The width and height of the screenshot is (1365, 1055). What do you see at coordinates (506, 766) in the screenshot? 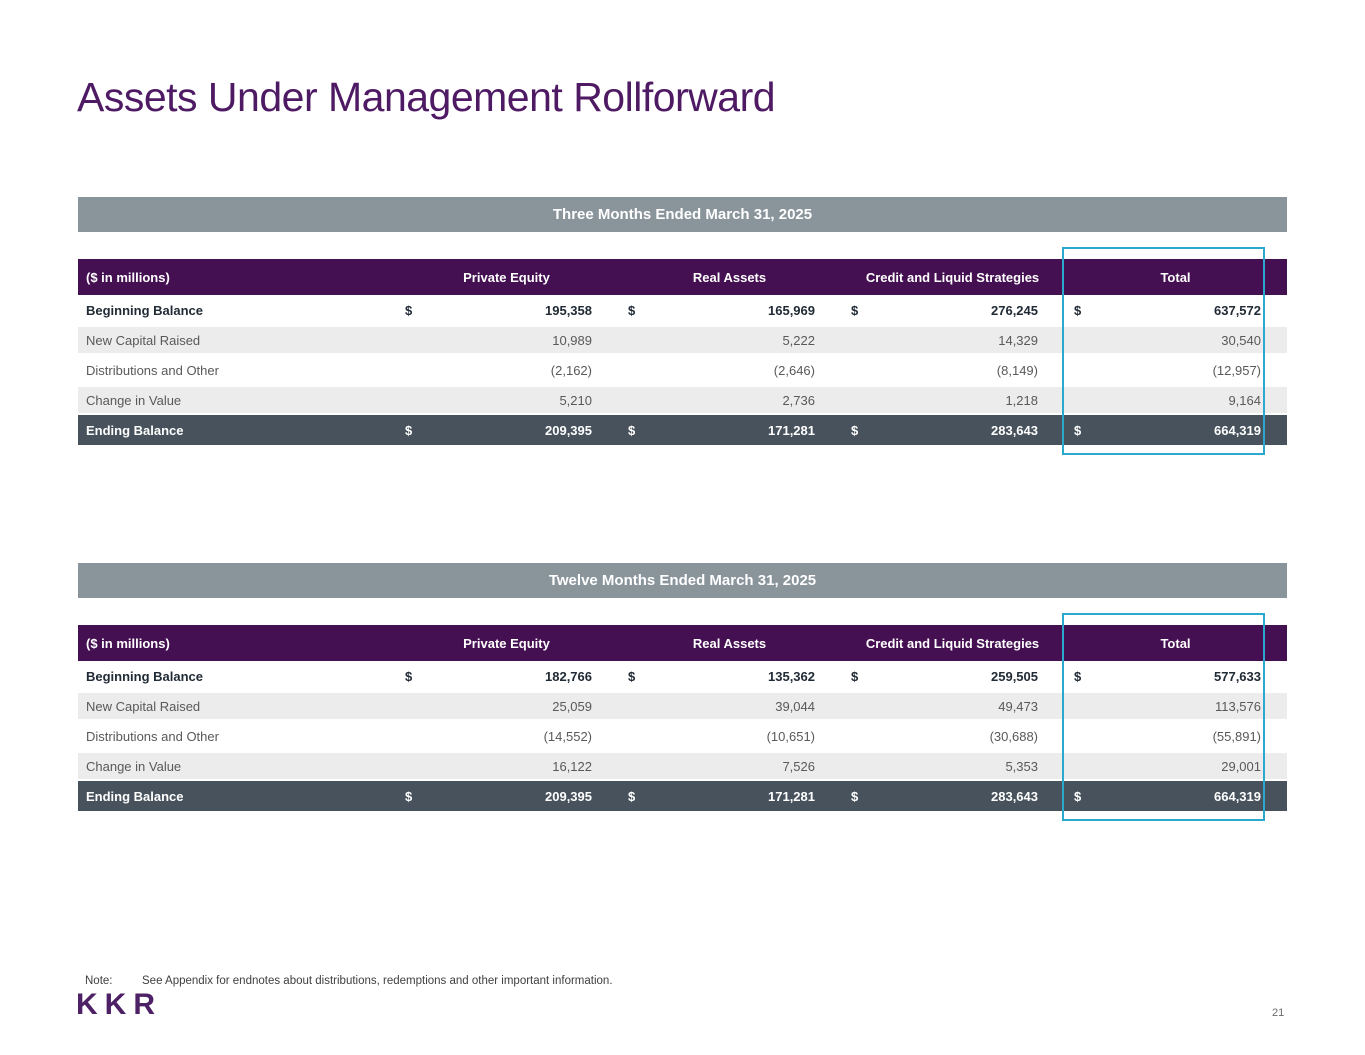
I see `value-cell: 16,122` at bounding box center [506, 766].